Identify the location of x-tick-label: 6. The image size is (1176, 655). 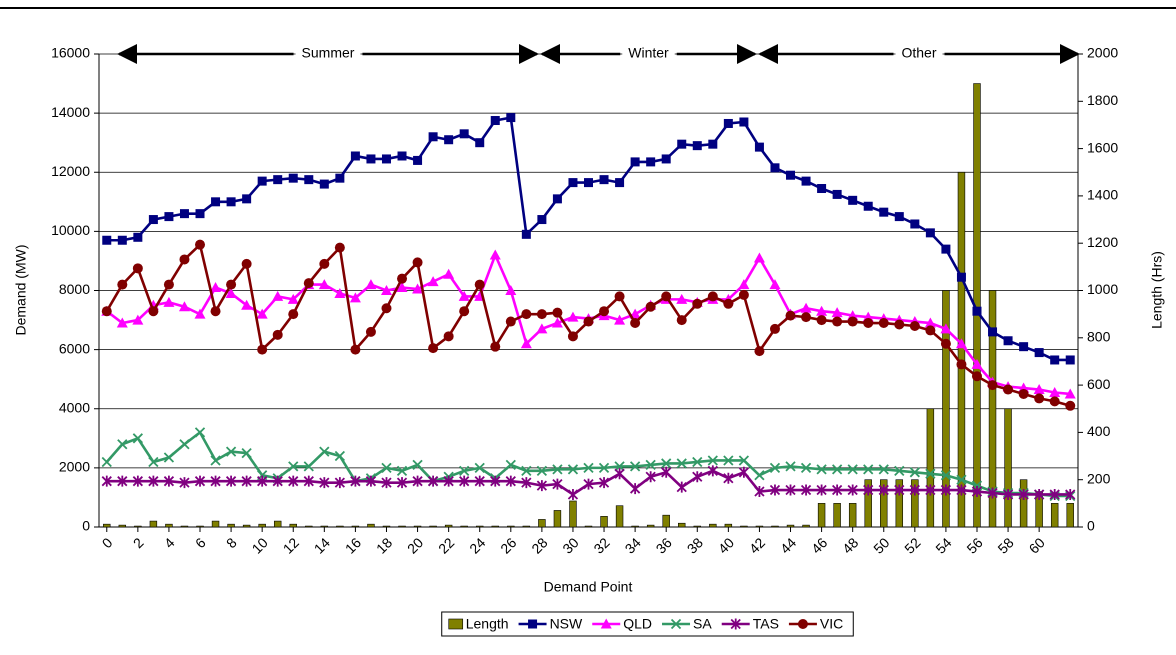
(200, 542).